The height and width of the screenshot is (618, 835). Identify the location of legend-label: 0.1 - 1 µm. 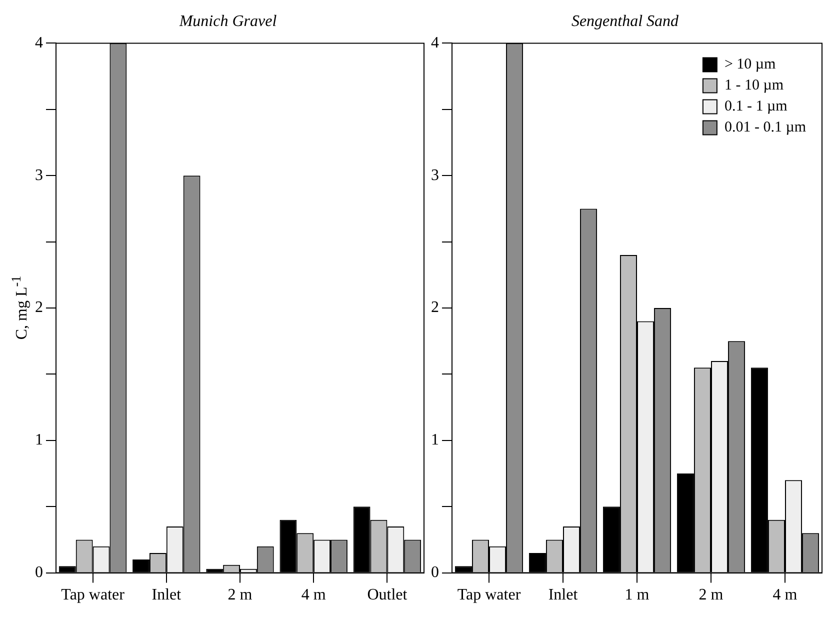
(756, 106).